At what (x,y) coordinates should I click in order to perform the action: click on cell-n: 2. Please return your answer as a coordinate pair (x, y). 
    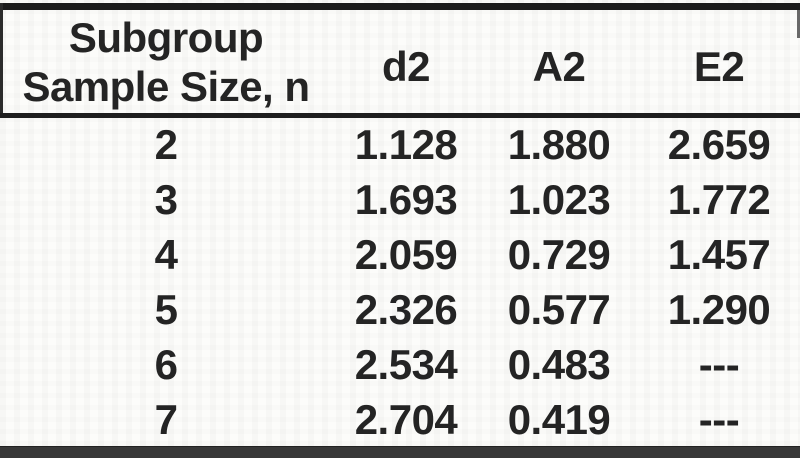
    Looking at the image, I should click on (166, 145).